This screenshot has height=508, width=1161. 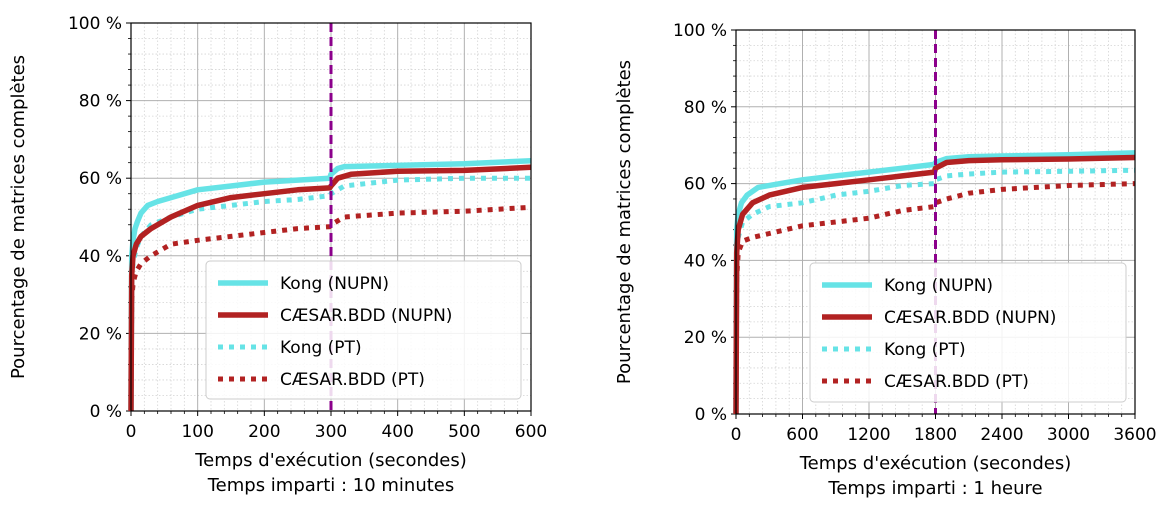 What do you see at coordinates (1001, 435) in the screenshot?
I see `x-tick-label: 2400` at bounding box center [1001, 435].